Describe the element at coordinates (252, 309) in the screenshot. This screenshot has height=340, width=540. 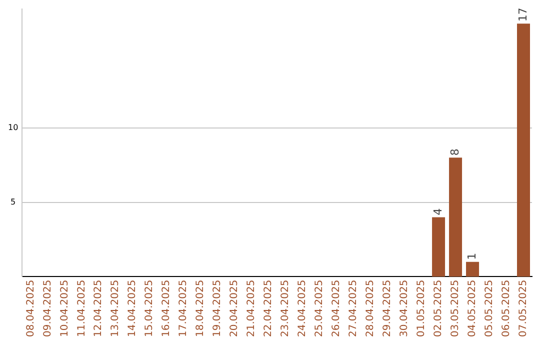
I see `x-tick-label: 21.04.2025` at that location.